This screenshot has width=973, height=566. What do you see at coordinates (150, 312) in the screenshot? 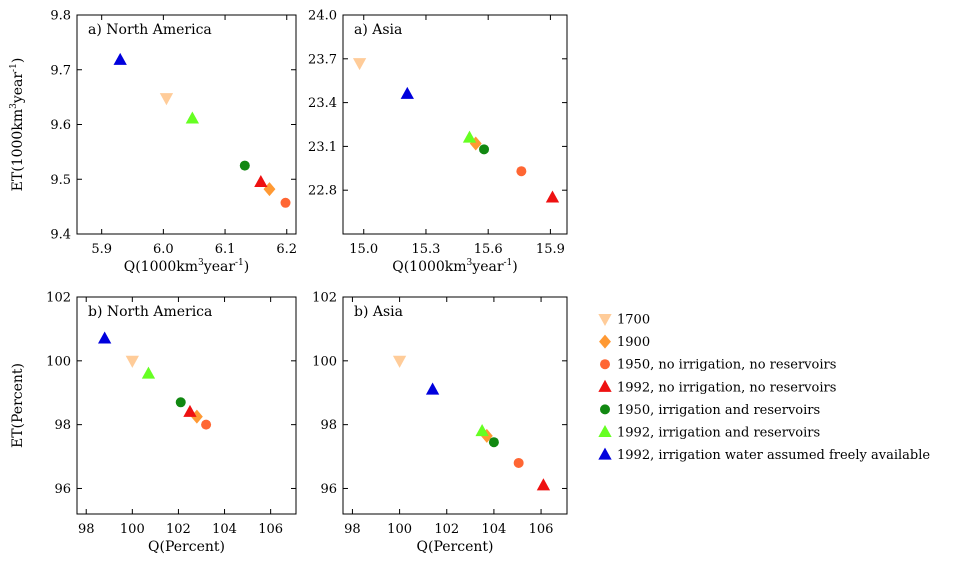
I see `panel-title: b) North America` at bounding box center [150, 312].